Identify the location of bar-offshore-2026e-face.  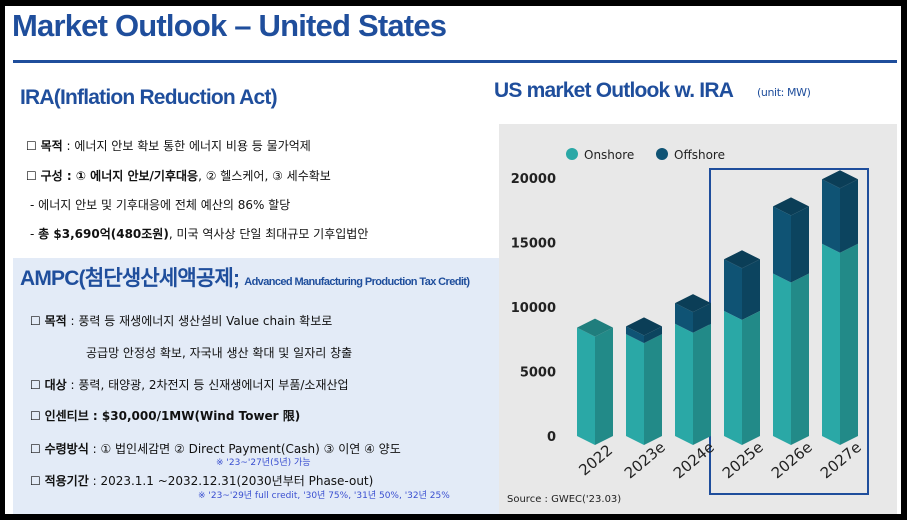
(782, 244).